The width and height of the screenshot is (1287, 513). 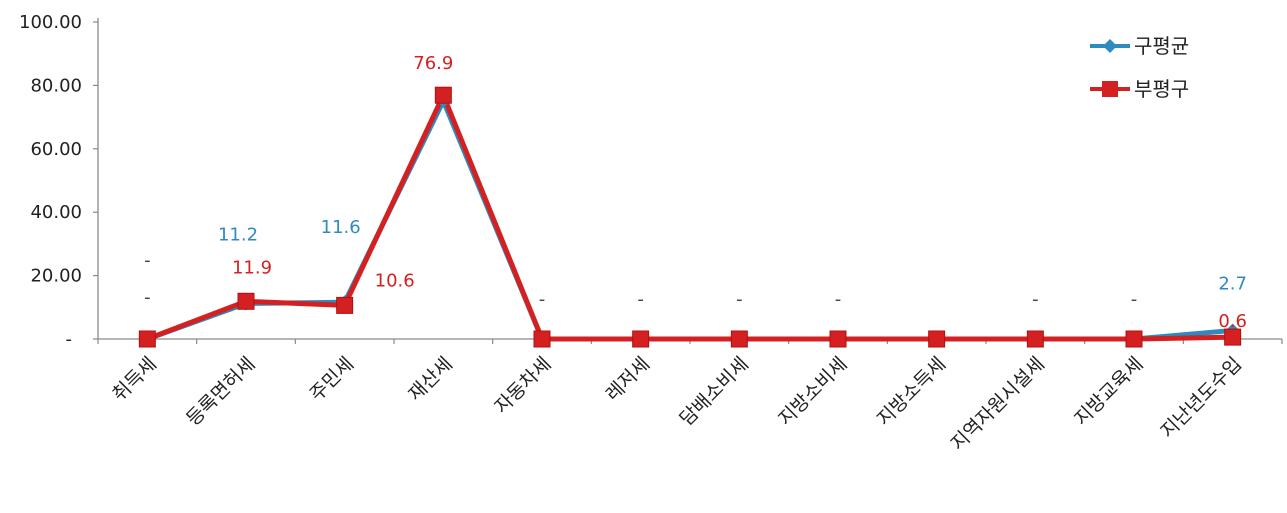 What do you see at coordinates (56, 149) in the screenshot?
I see `y-tick-label: 60.00` at bounding box center [56, 149].